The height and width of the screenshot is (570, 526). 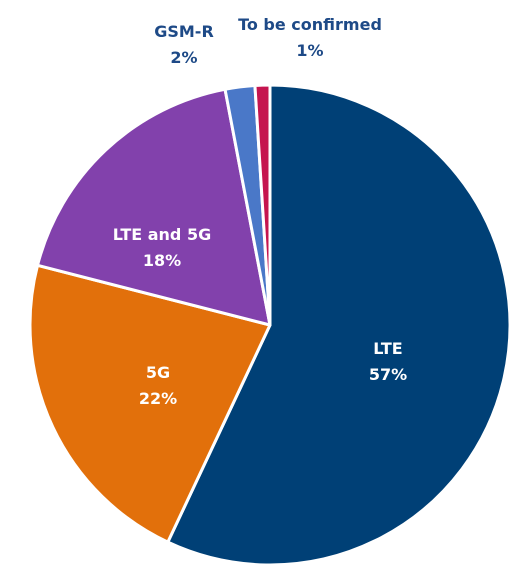 What do you see at coordinates (162, 234) in the screenshot?
I see `slice-label-lte-and-5g: LTE and 5G` at bounding box center [162, 234].